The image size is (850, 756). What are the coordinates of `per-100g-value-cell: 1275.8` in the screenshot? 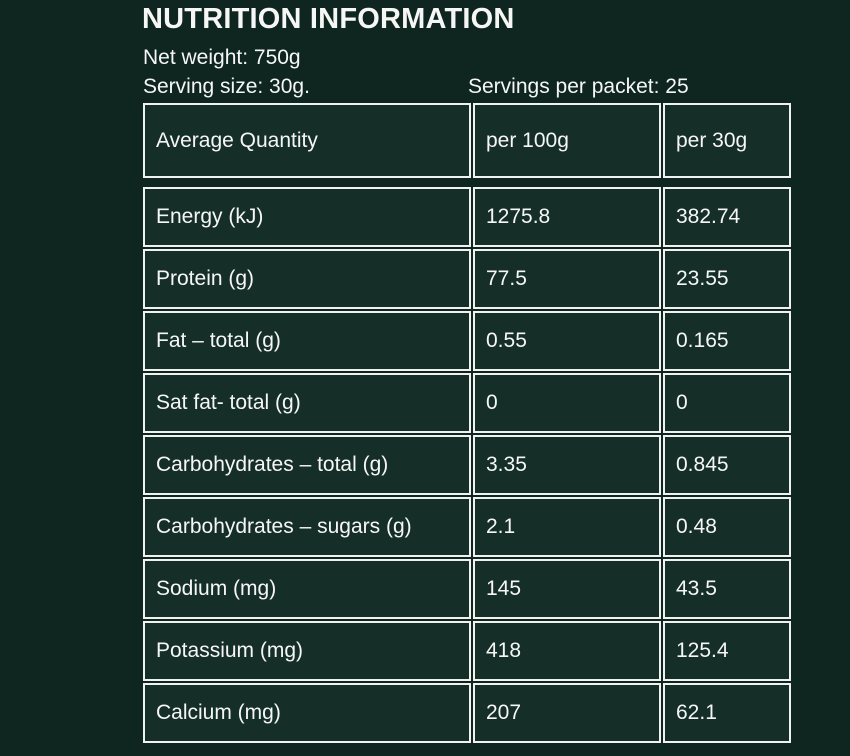 It's located at (567, 217).